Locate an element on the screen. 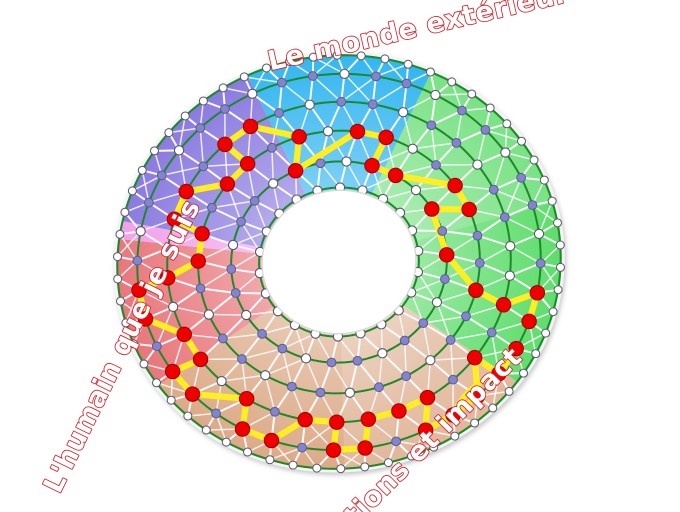  center-hole-shape is located at coordinates (339, 262).